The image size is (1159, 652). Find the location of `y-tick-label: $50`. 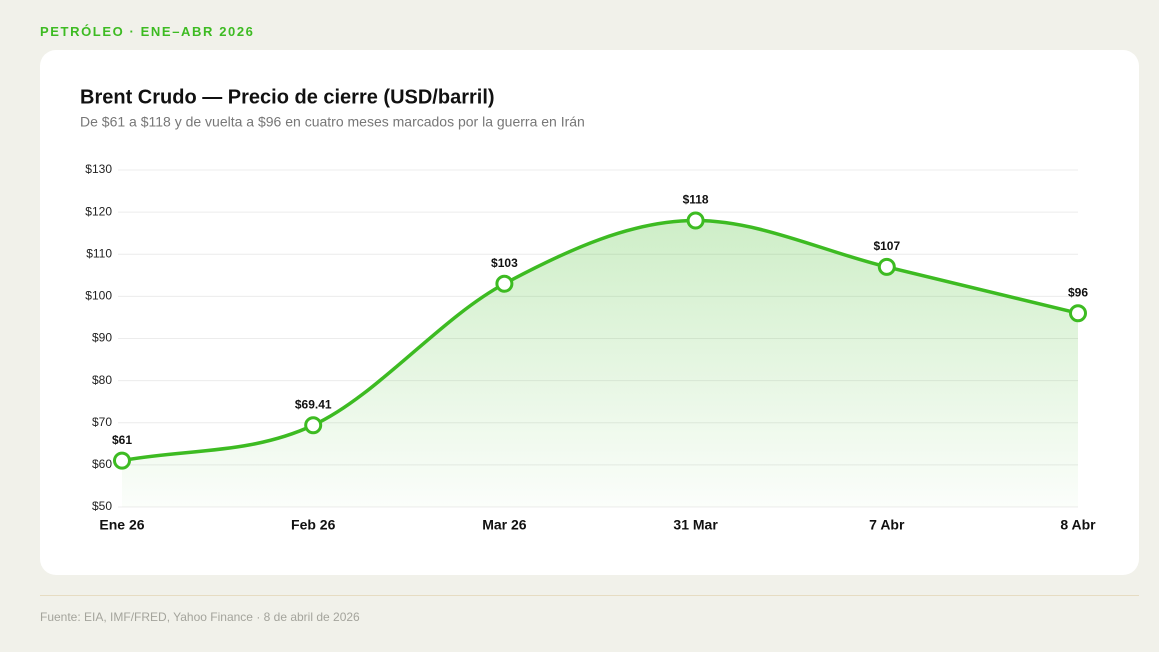

y-tick-label: $50 is located at coordinates (102, 506).